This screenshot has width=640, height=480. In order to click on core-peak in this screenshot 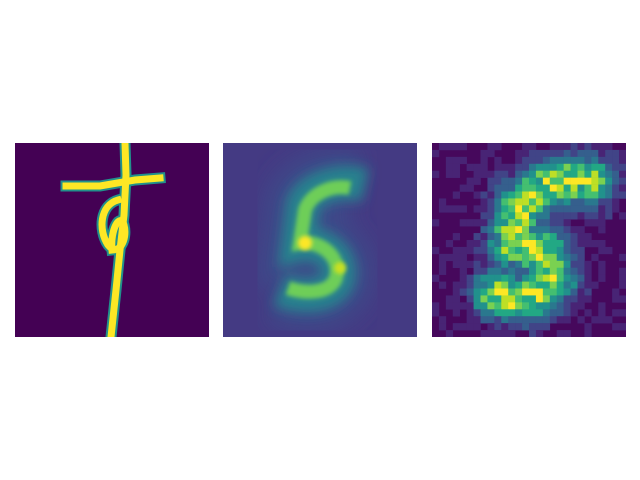, I will do `click(340, 268)`.